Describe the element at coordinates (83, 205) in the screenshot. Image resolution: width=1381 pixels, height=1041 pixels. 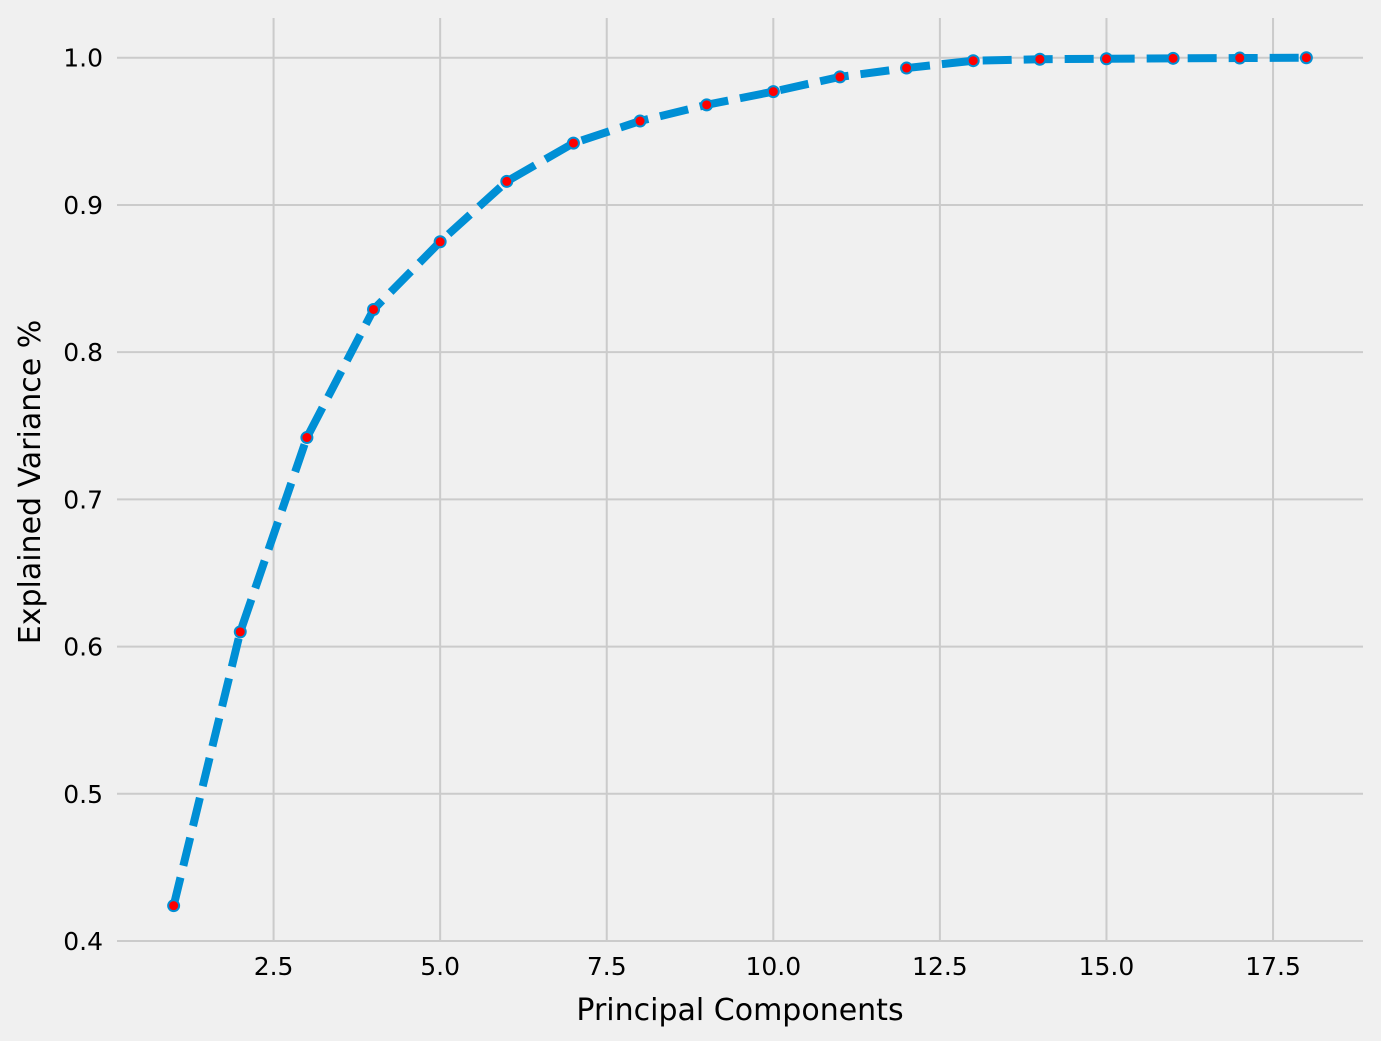
I see `y-tick-label: 0.9` at that location.